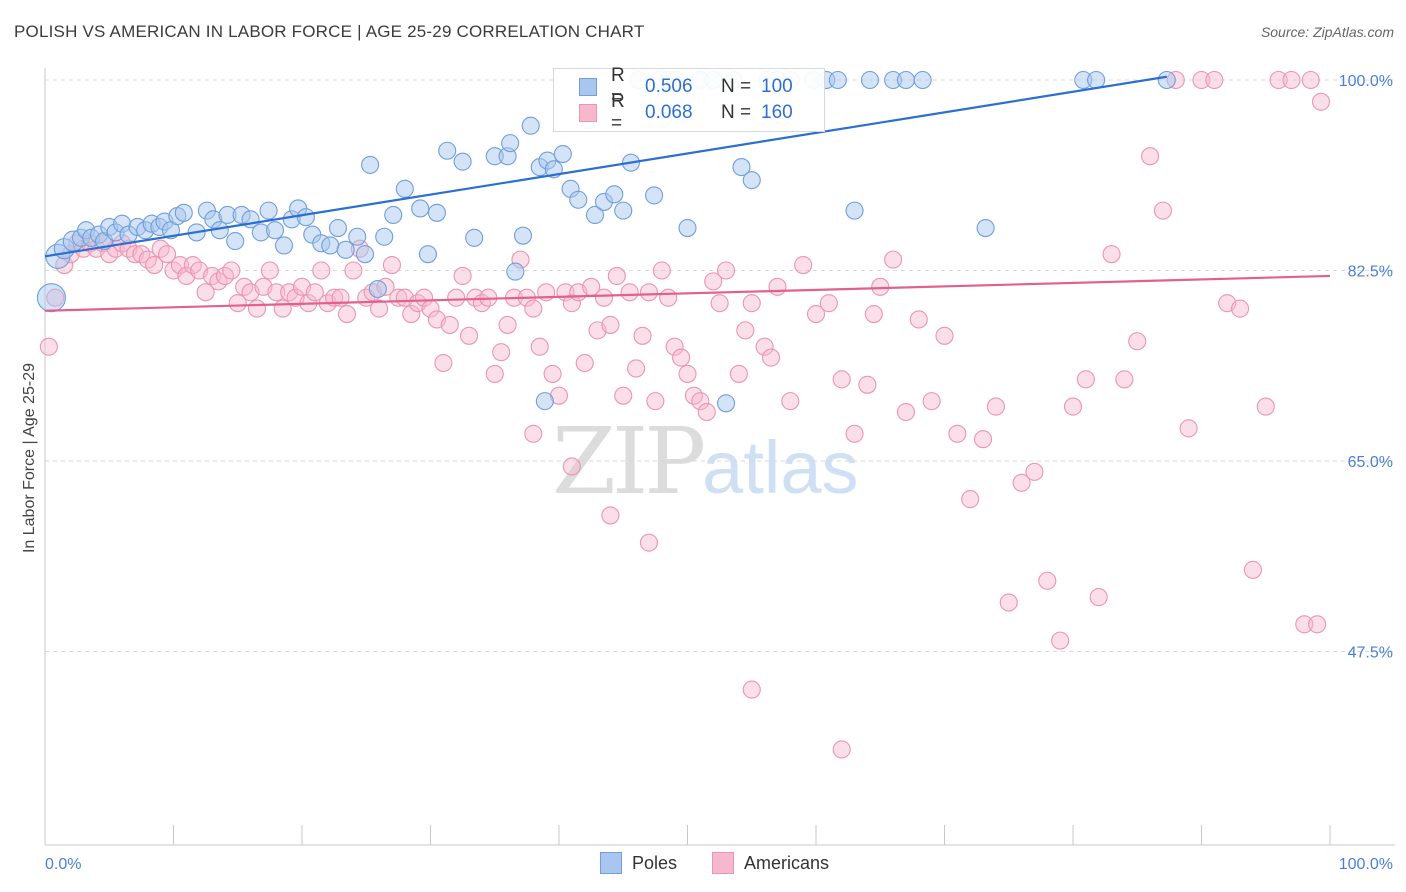  Describe the element at coordinates (63, 864) in the screenshot. I see `x-tick-label-min: 0.0%` at that location.